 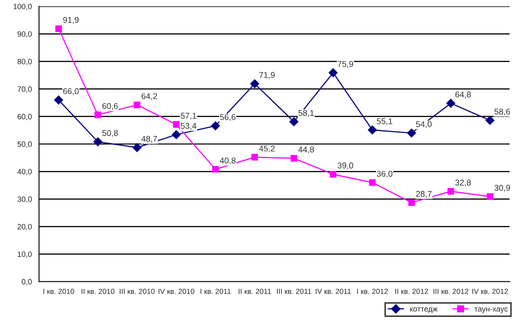 I want to click on data-label: 54,0, so click(x=424, y=124).